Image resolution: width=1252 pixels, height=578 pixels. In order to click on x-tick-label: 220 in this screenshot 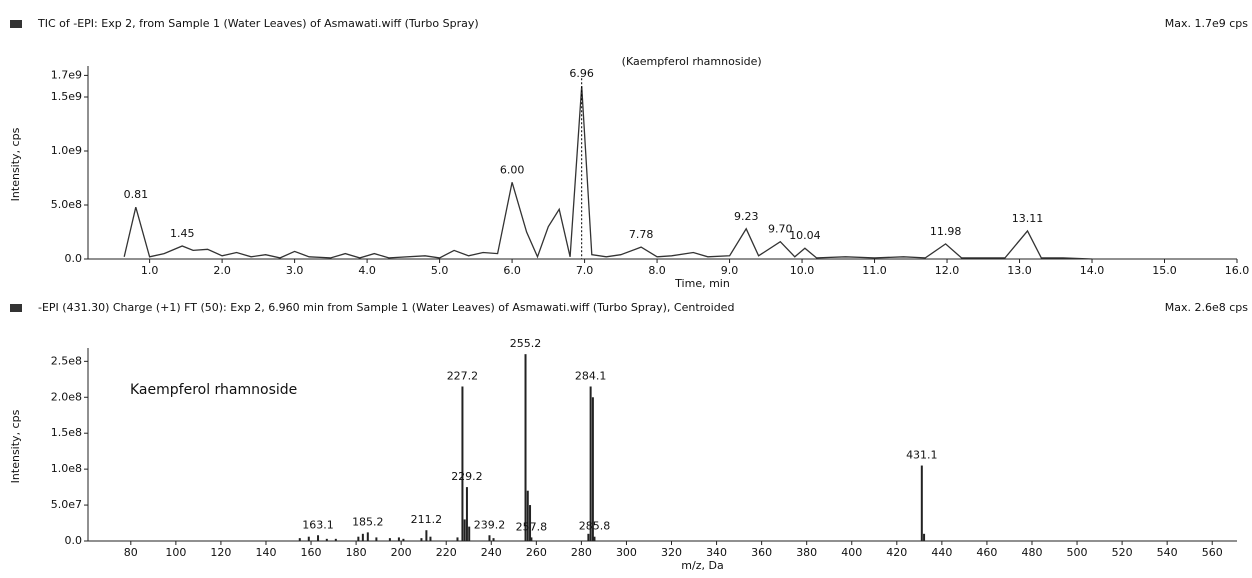, I will do `click(446, 552)`.